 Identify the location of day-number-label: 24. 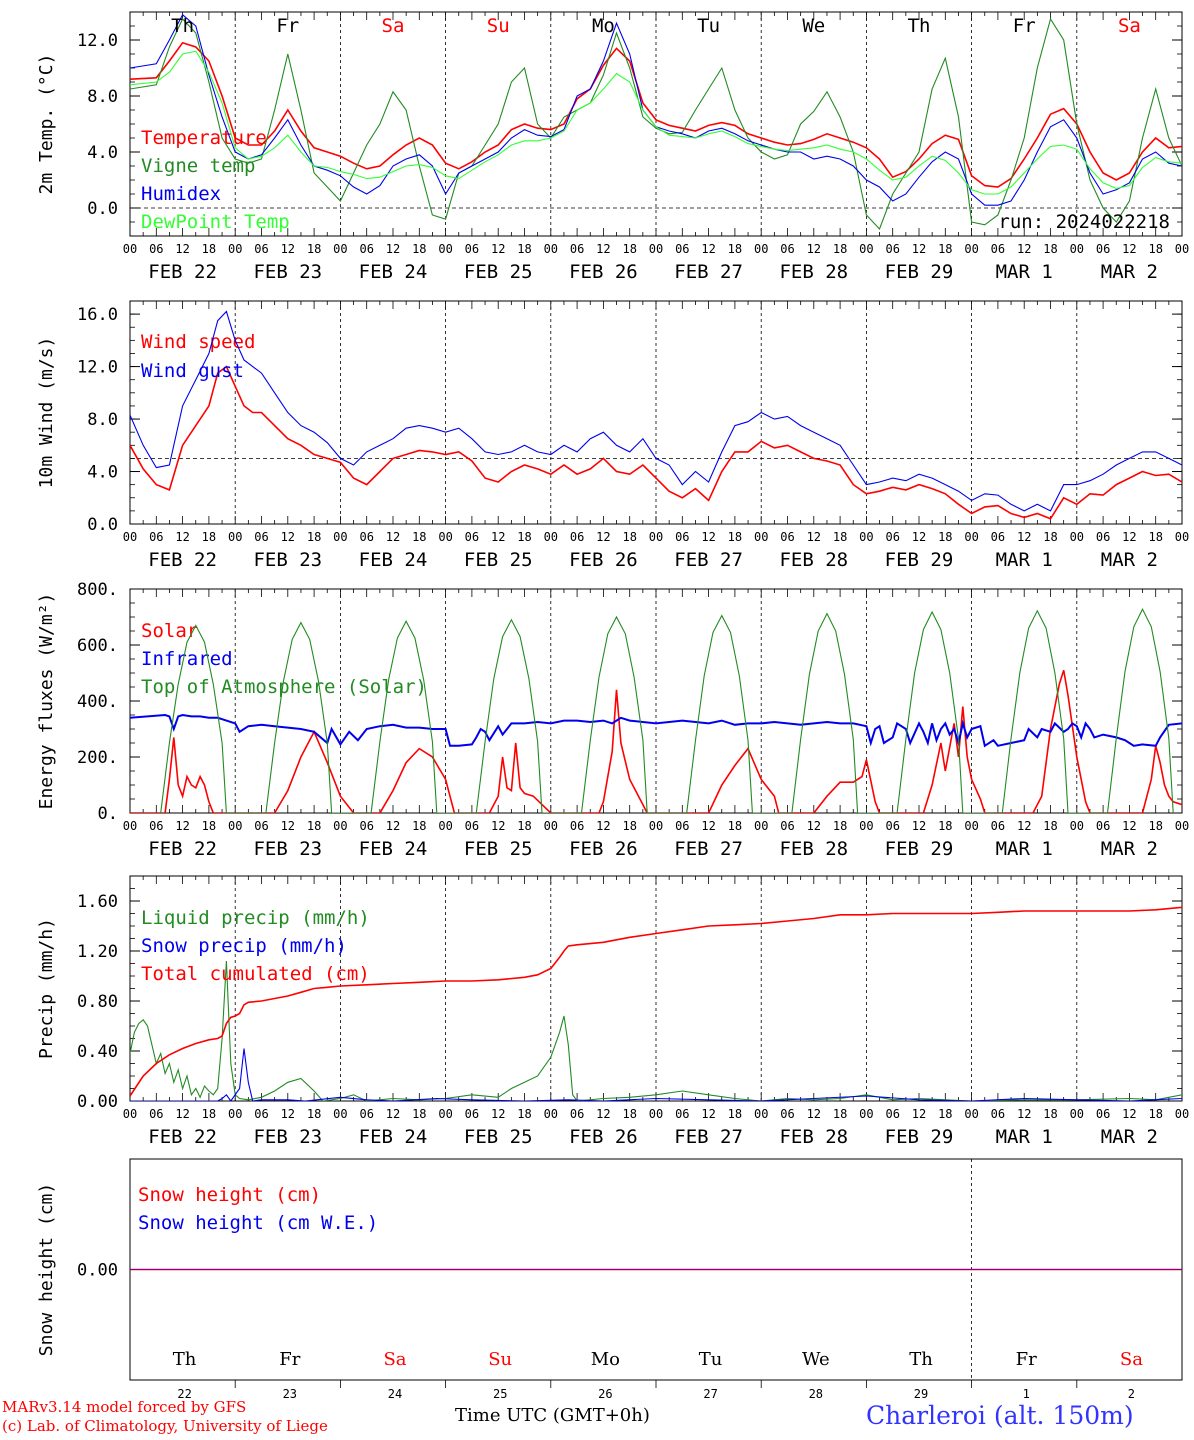
(395, 1394).